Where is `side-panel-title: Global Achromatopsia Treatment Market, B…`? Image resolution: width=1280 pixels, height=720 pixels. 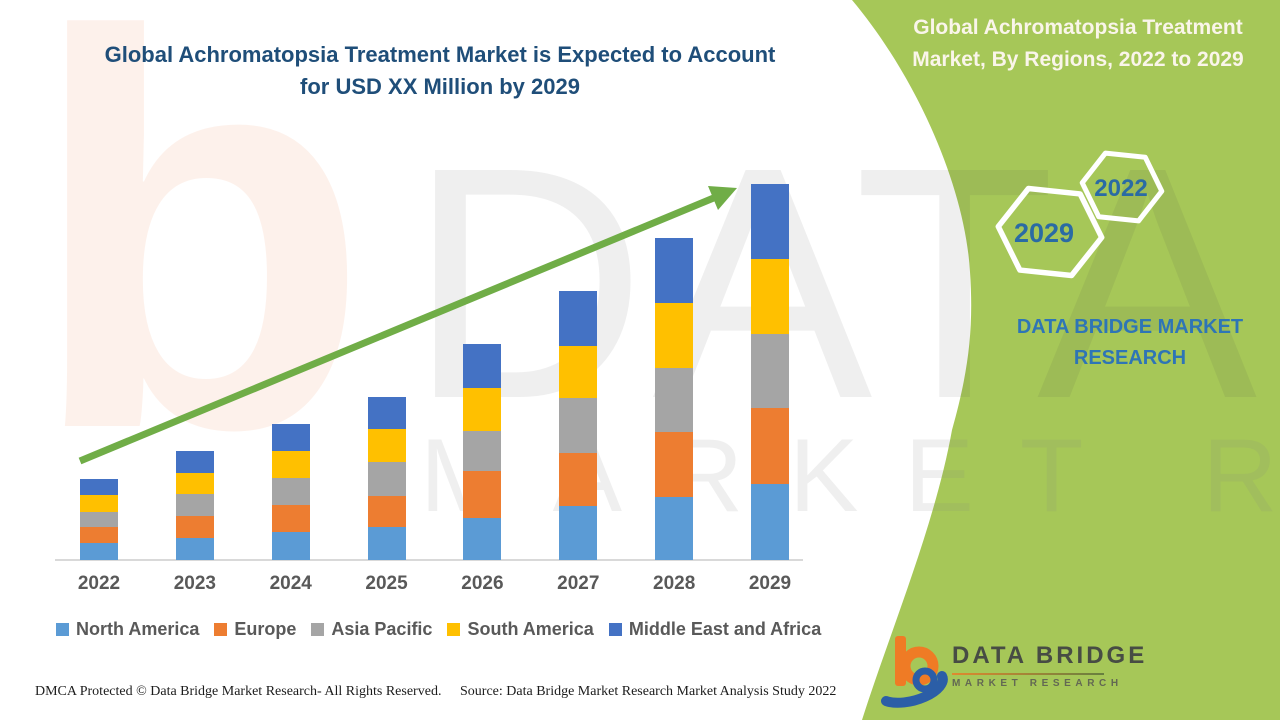
side-panel-title: Global Achromatopsia Treatment Market, B… is located at coordinates (1078, 43).